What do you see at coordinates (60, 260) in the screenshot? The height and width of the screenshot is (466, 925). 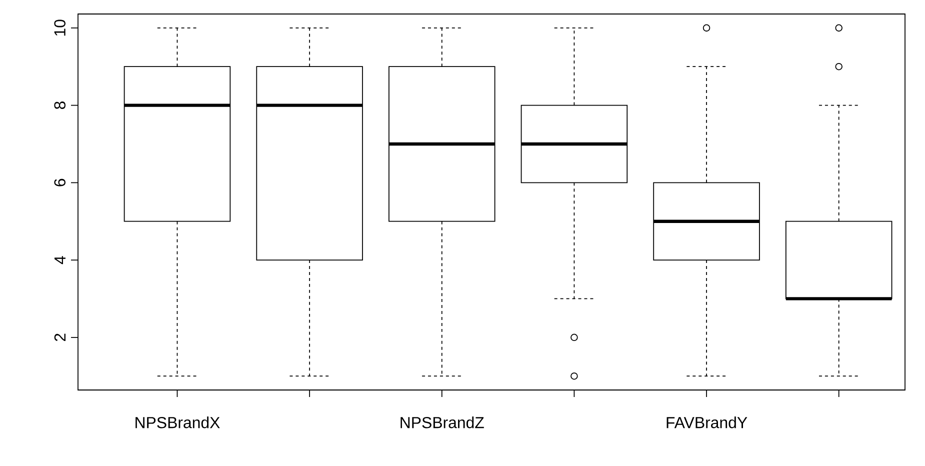 I see `y-tick-label: 4` at bounding box center [60, 260].